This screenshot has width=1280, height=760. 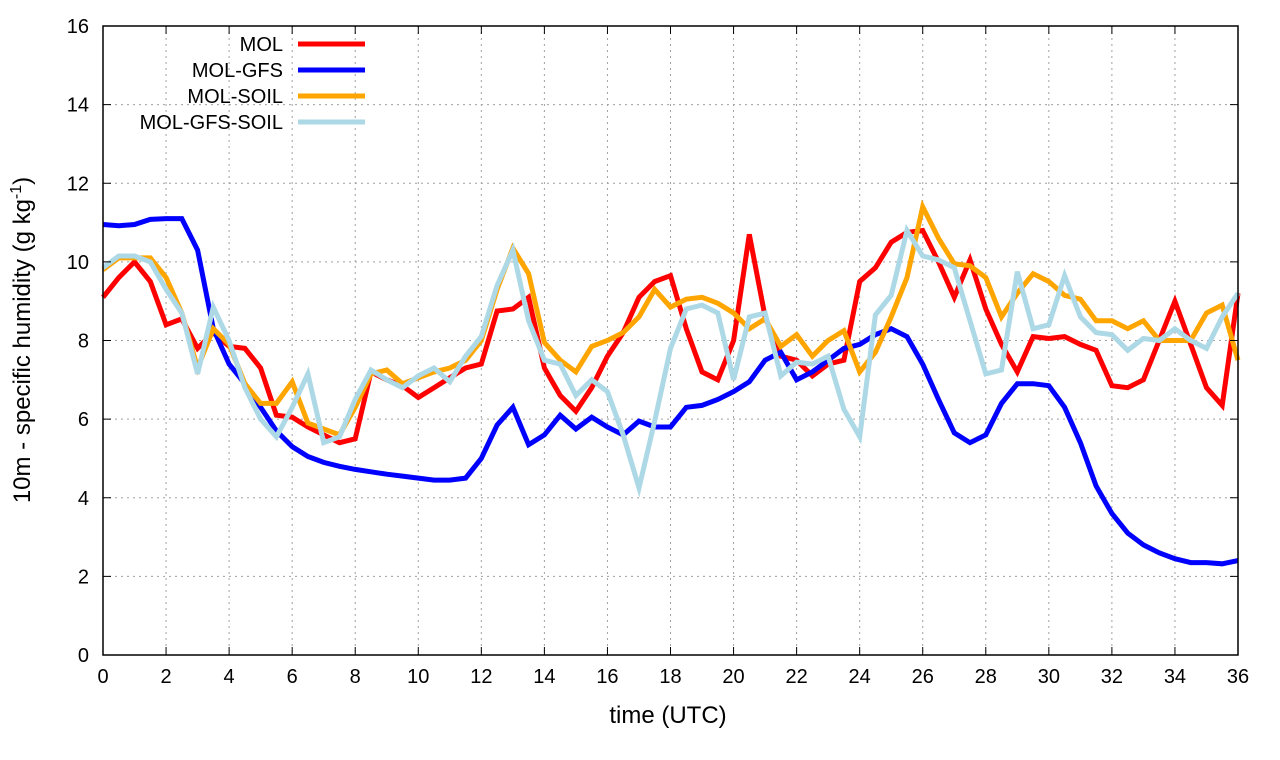 What do you see at coordinates (165, 677) in the screenshot?
I see `x-tick-label: 2` at bounding box center [165, 677].